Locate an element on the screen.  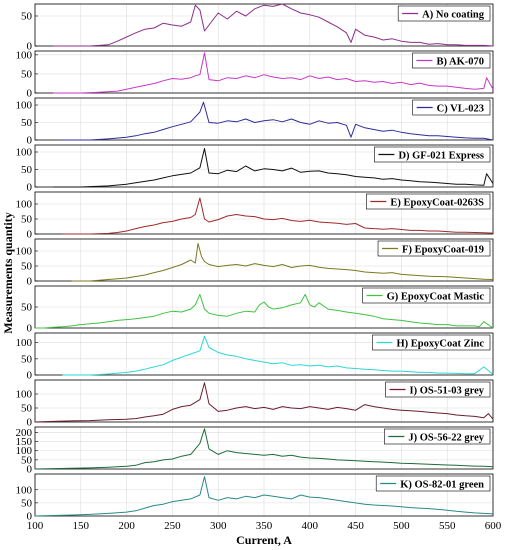
legend: C) VL-023 is located at coordinates (451, 107).